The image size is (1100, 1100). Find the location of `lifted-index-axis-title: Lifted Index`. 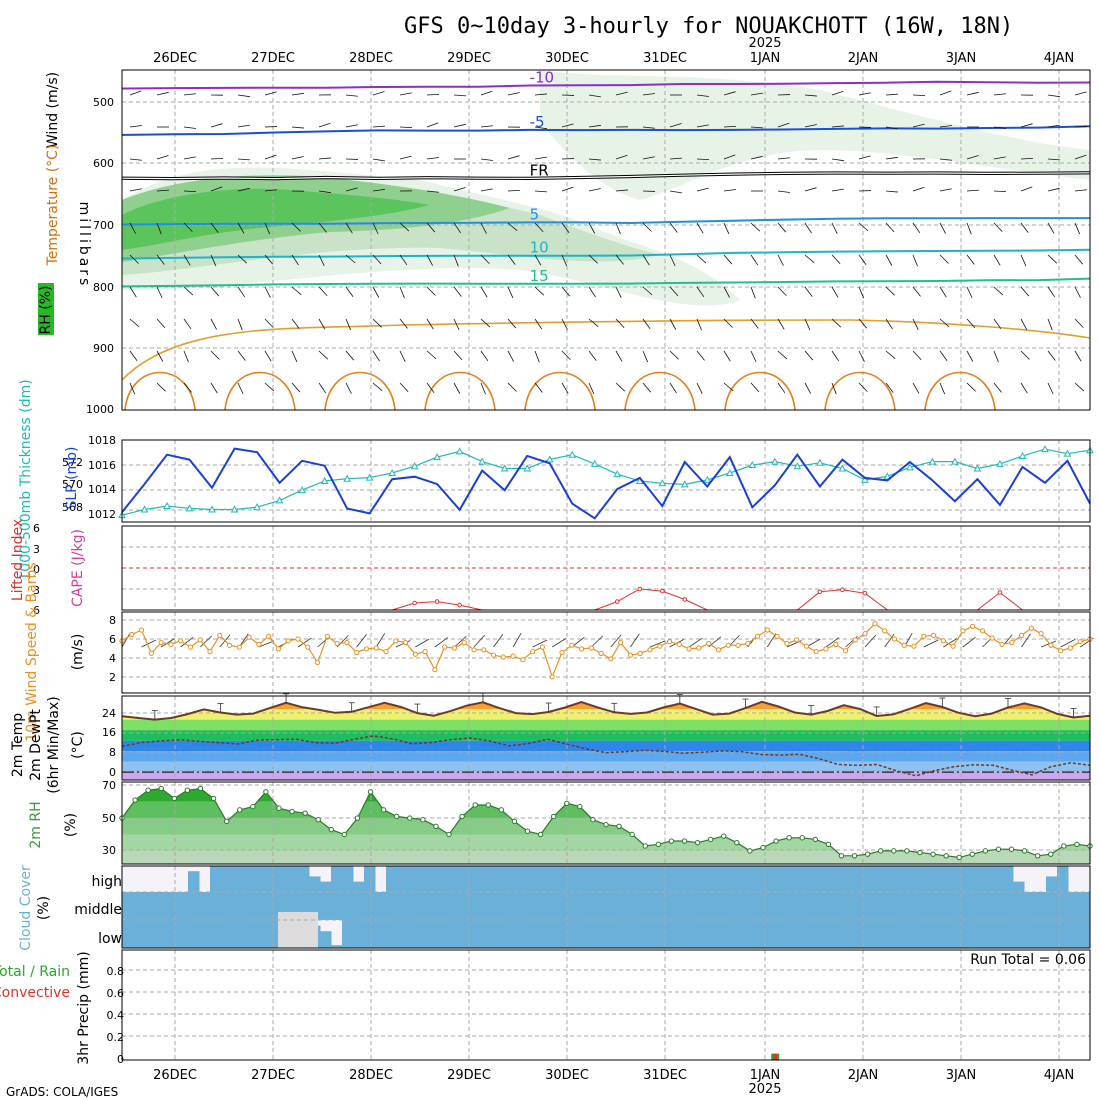

lifted-index-axis-title: Lifted Index is located at coordinates (18, 560).